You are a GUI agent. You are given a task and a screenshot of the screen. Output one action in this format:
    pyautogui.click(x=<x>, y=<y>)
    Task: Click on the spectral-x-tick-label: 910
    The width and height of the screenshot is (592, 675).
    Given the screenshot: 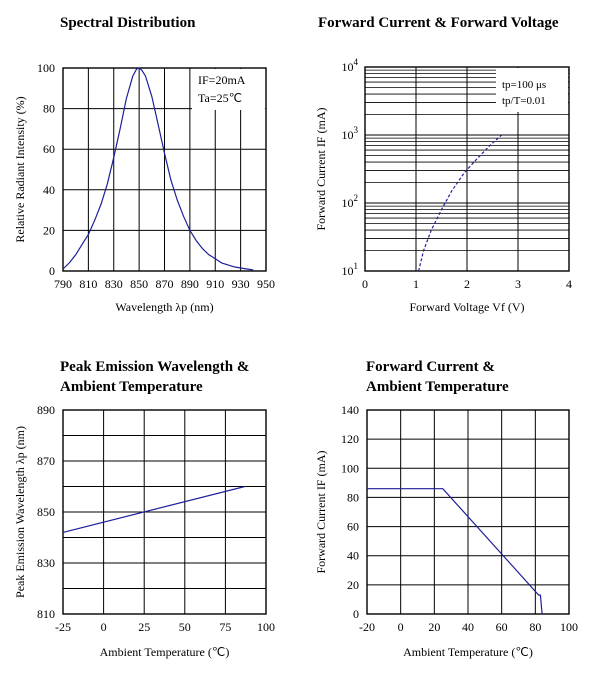 What is the action you would take?
    pyautogui.click(x=215, y=284)
    